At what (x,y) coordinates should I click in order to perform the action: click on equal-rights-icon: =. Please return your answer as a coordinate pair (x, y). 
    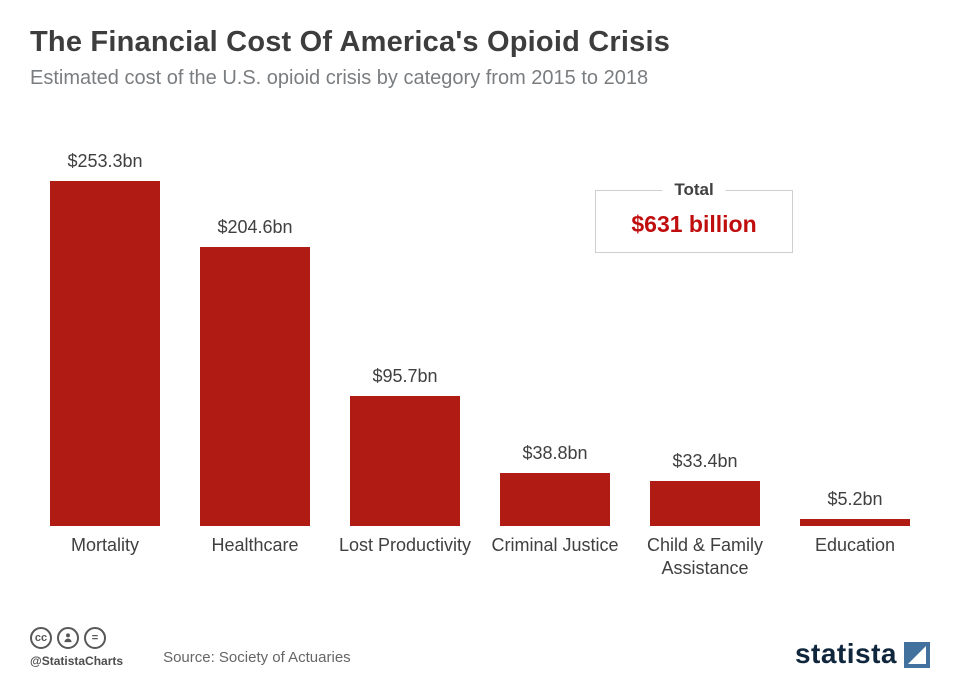
    Looking at the image, I should click on (95, 638).